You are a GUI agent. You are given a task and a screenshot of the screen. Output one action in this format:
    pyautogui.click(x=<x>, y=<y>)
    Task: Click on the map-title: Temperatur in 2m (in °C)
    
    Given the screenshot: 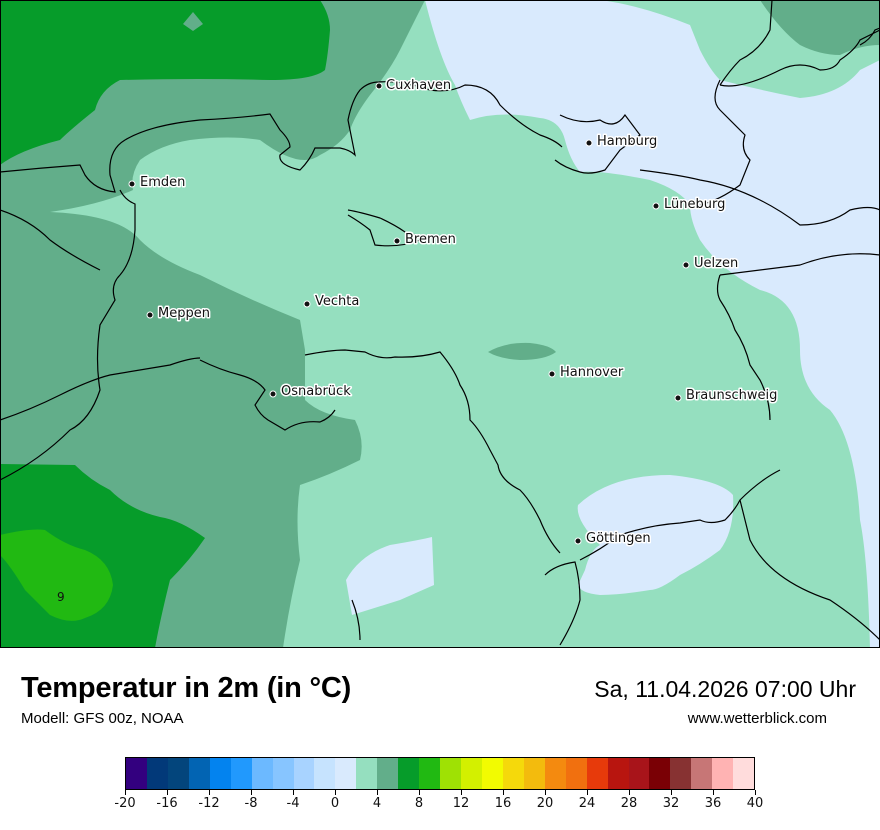 What is the action you would take?
    pyautogui.click(x=186, y=688)
    